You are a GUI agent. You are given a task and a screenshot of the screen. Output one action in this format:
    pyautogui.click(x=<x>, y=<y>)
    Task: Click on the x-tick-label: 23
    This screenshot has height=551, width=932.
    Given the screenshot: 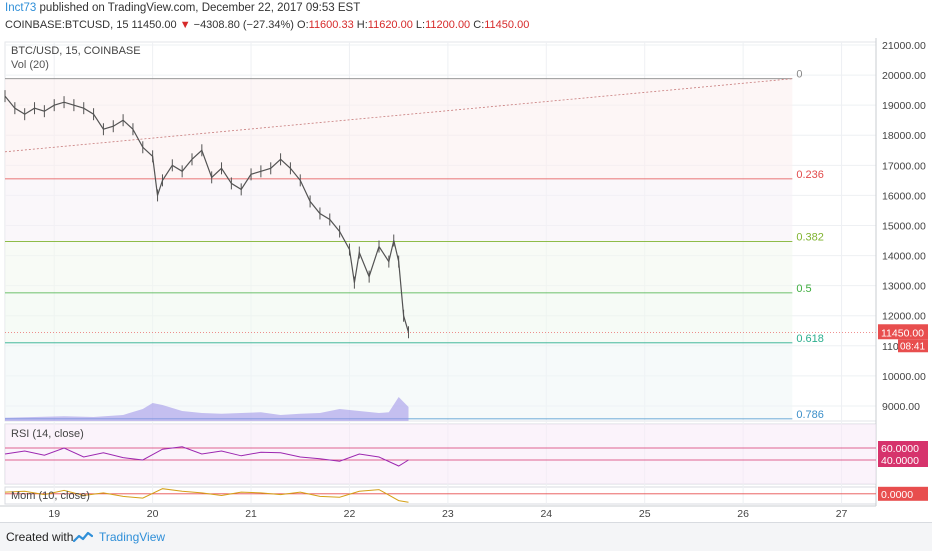 What is the action you would take?
    pyautogui.click(x=448, y=514)
    